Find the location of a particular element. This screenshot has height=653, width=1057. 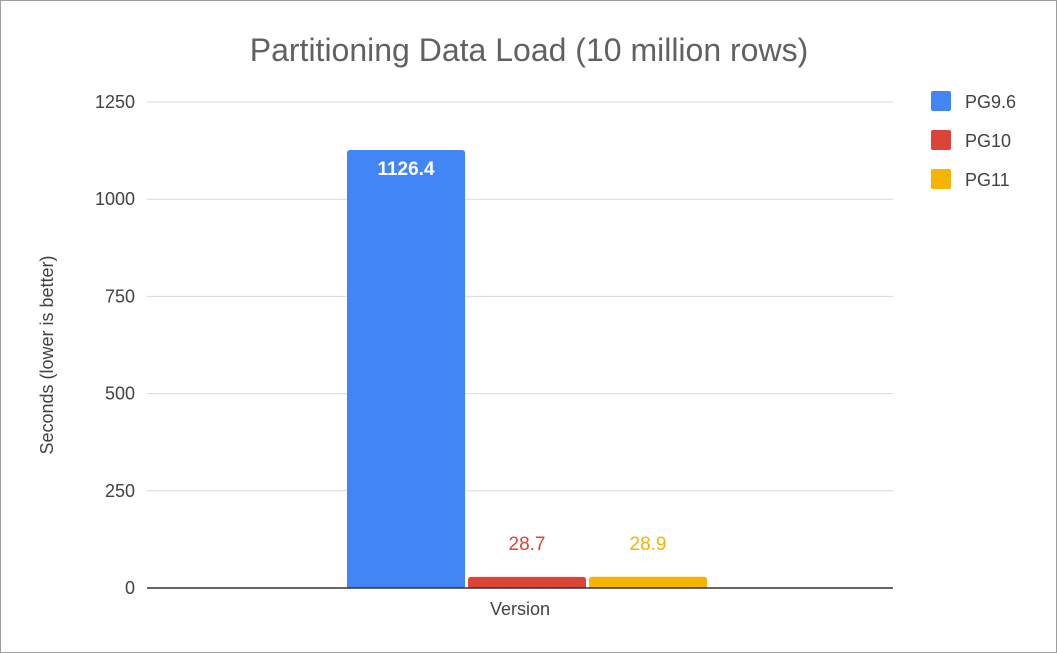

y-axis-title: Seconds (lower is better) is located at coordinates (47, 354).